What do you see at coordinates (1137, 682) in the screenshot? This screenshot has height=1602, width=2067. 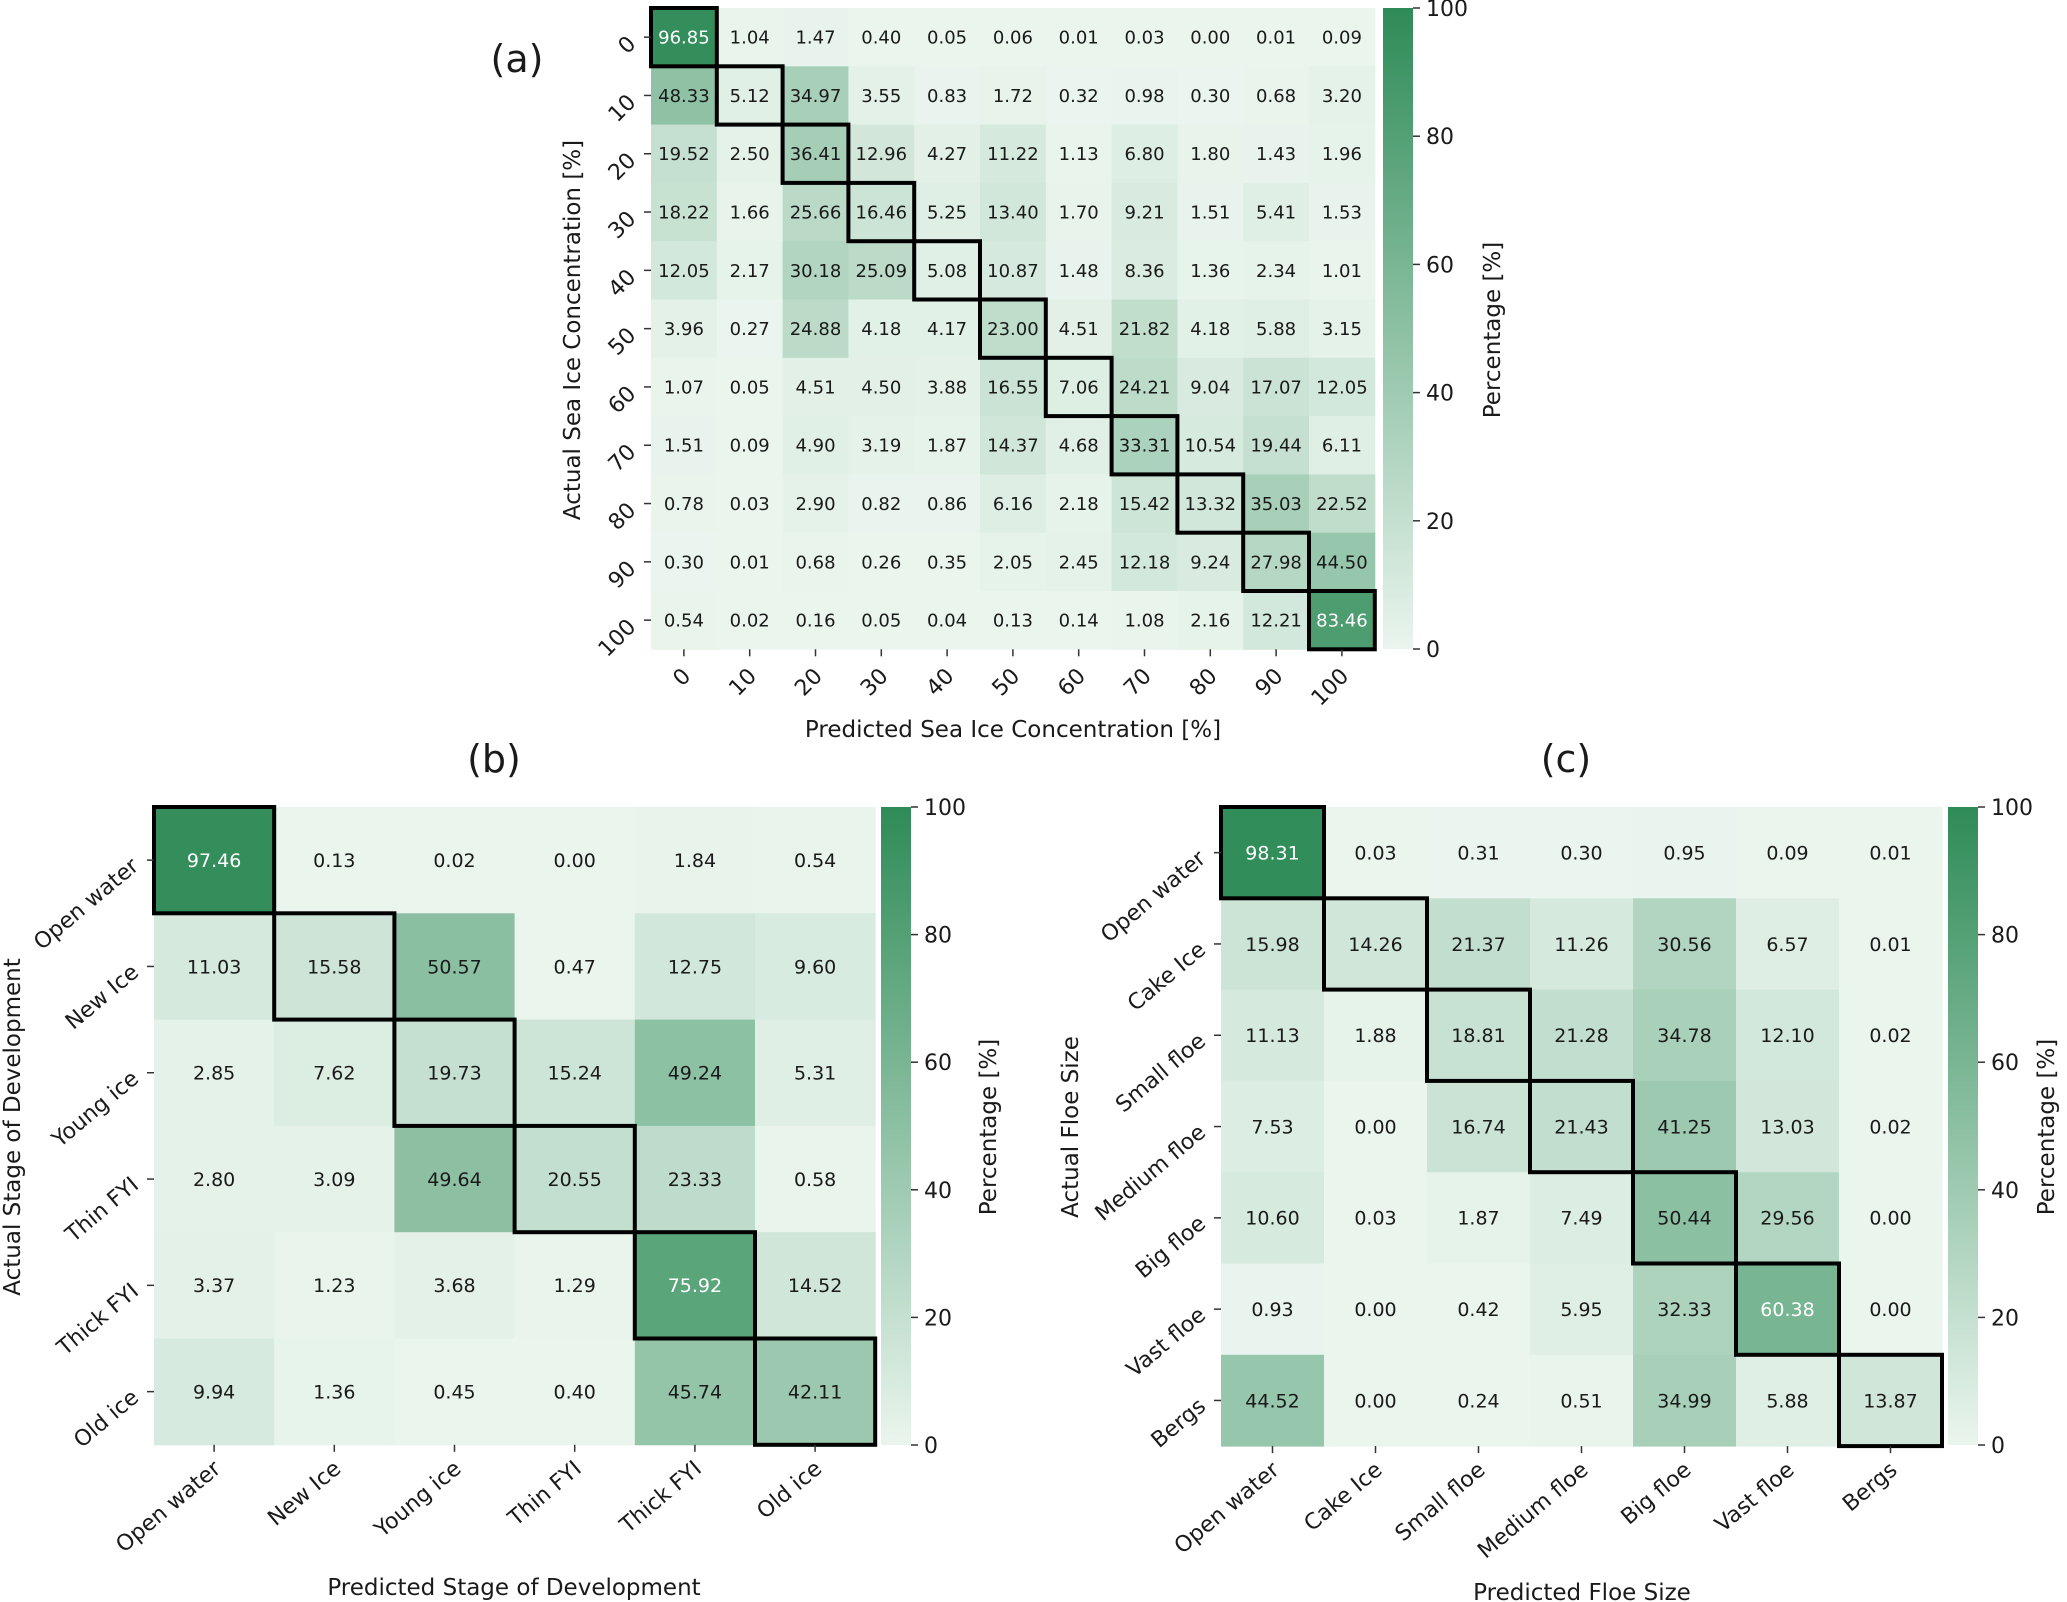 I see `x-tick-label: 70` at bounding box center [1137, 682].